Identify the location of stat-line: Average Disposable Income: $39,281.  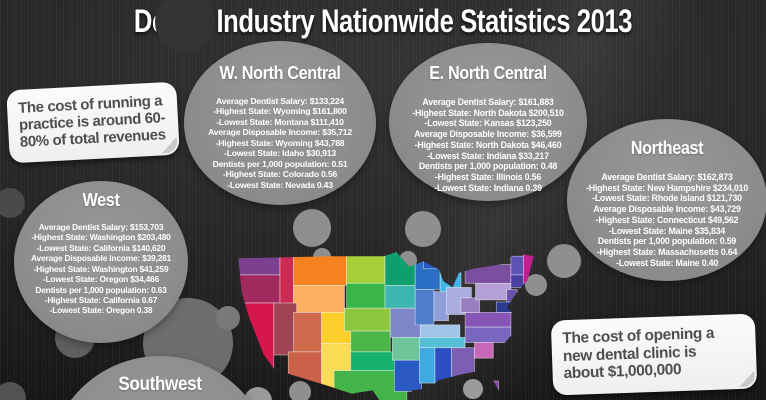
(101, 258).